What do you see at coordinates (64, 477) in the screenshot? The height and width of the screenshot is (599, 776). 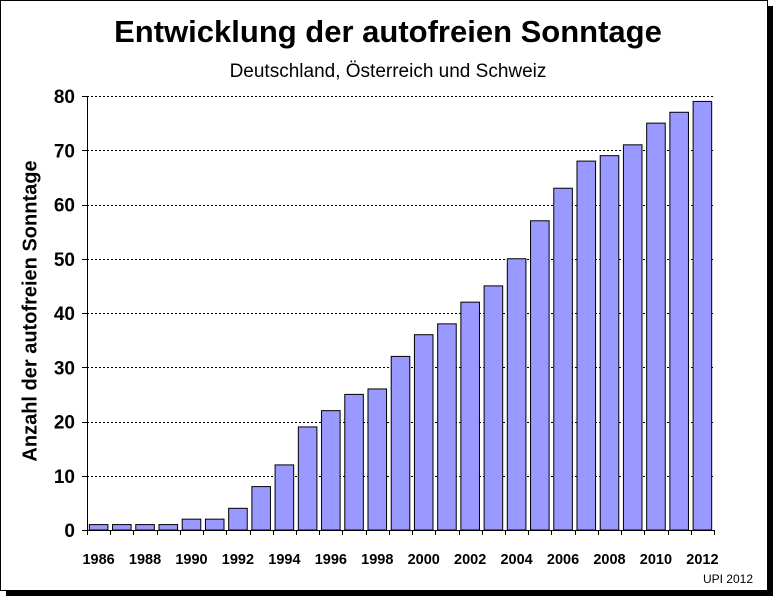 I see `y-tick-label: 10` at bounding box center [64, 477].